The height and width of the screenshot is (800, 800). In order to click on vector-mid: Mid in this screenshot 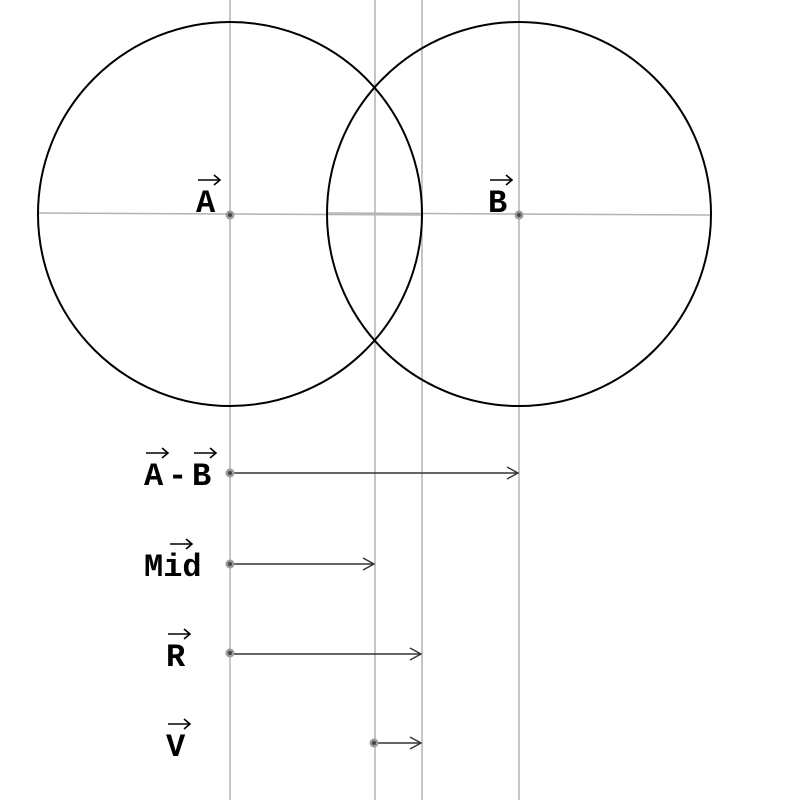, I will do `click(260, 562)`.